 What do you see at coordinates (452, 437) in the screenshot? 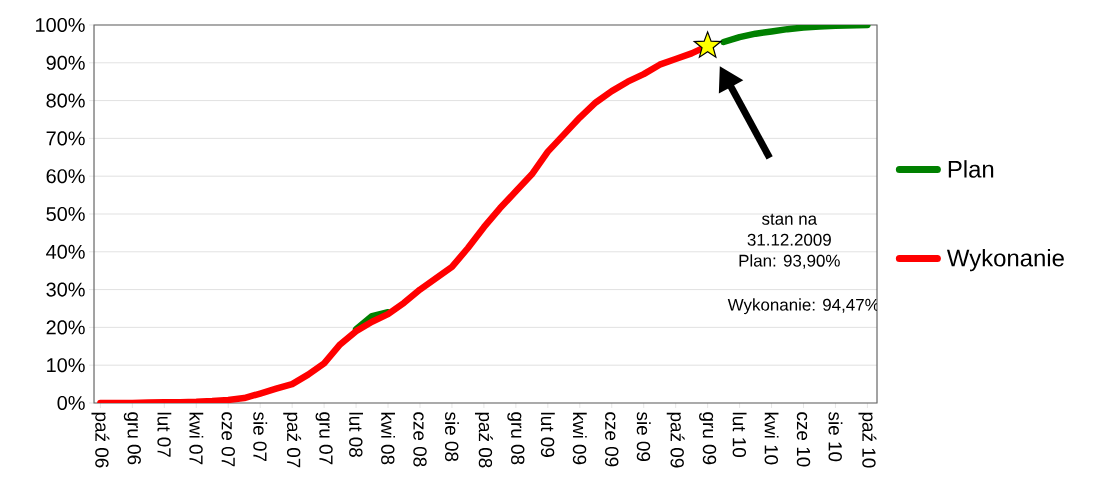
I see `x-tick-label: sie 08` at bounding box center [452, 437].